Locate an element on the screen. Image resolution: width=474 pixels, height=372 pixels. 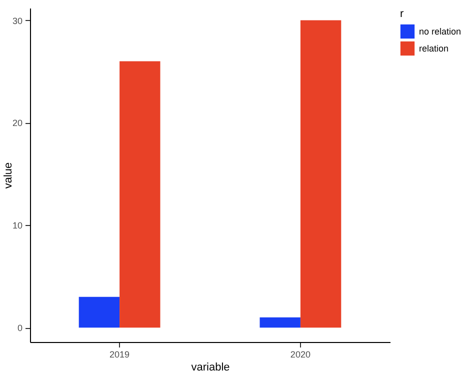
x-axis-title: variable is located at coordinates (210, 367).